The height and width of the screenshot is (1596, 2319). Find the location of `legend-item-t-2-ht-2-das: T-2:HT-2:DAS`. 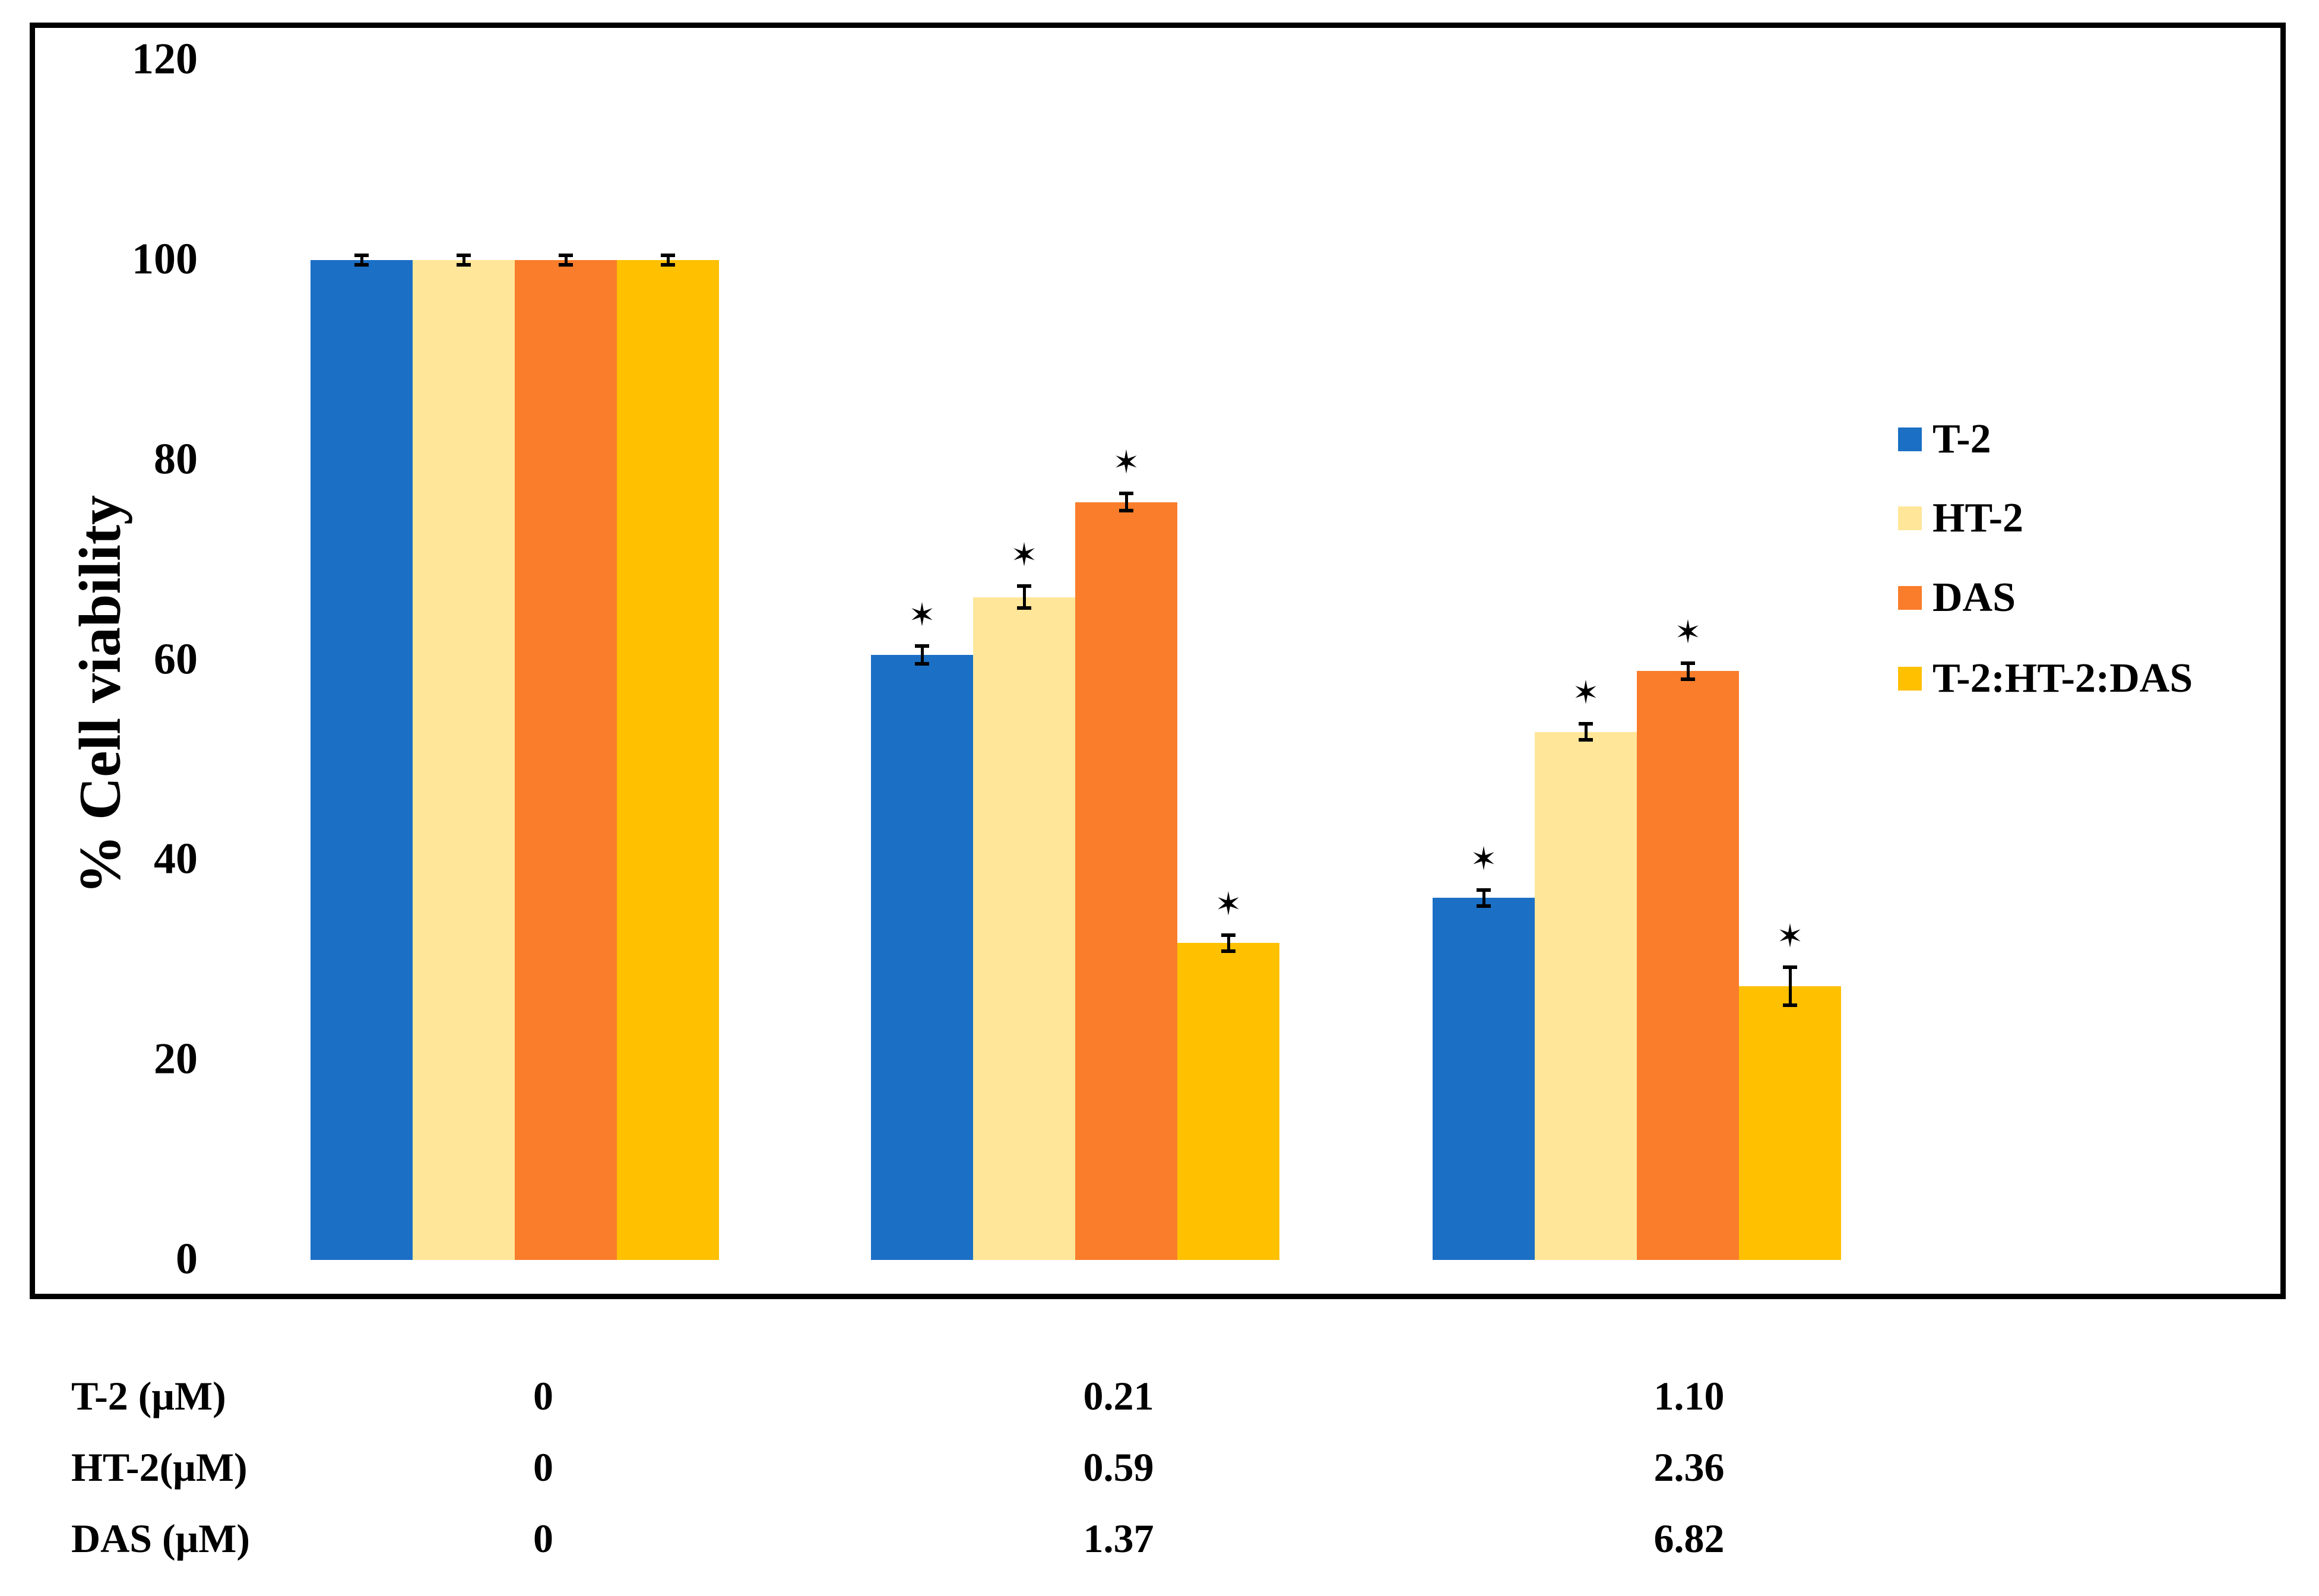

legend-item-t-2-ht-2-das: T-2:HT-2:DAS is located at coordinates (2076, 678).